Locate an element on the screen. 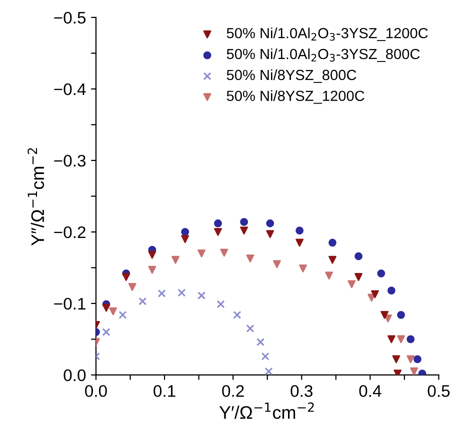 Image resolution: width=457 pixels, height=436 pixels. legend-label: 50% Ni/1.0Al$_{2}$O$_{3}$-3YSZ_800C is located at coordinates (323, 55).